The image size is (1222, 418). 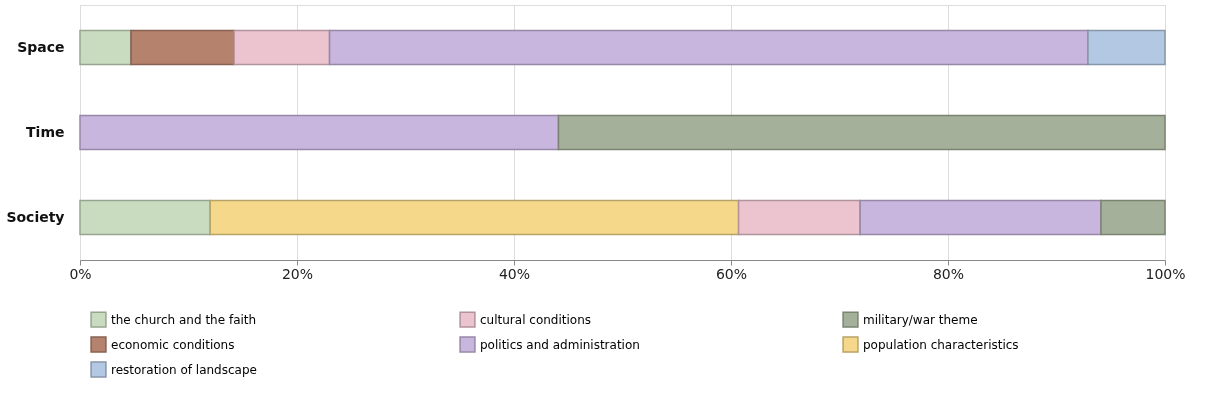 What do you see at coordinates (731, 273) in the screenshot?
I see `x-tick-label: 60%` at bounding box center [731, 273].